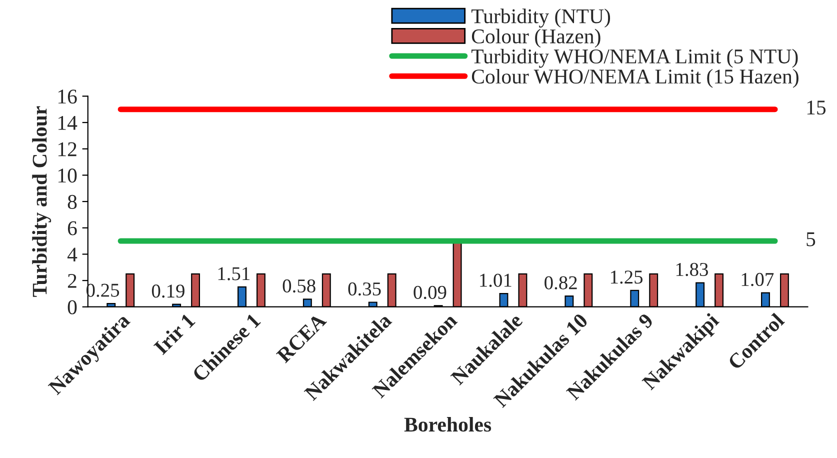 This screenshot has width=837, height=458. I want to click on legend-label: Turbidity WHO/NEMA Limit (5 NTU), so click(634, 58).